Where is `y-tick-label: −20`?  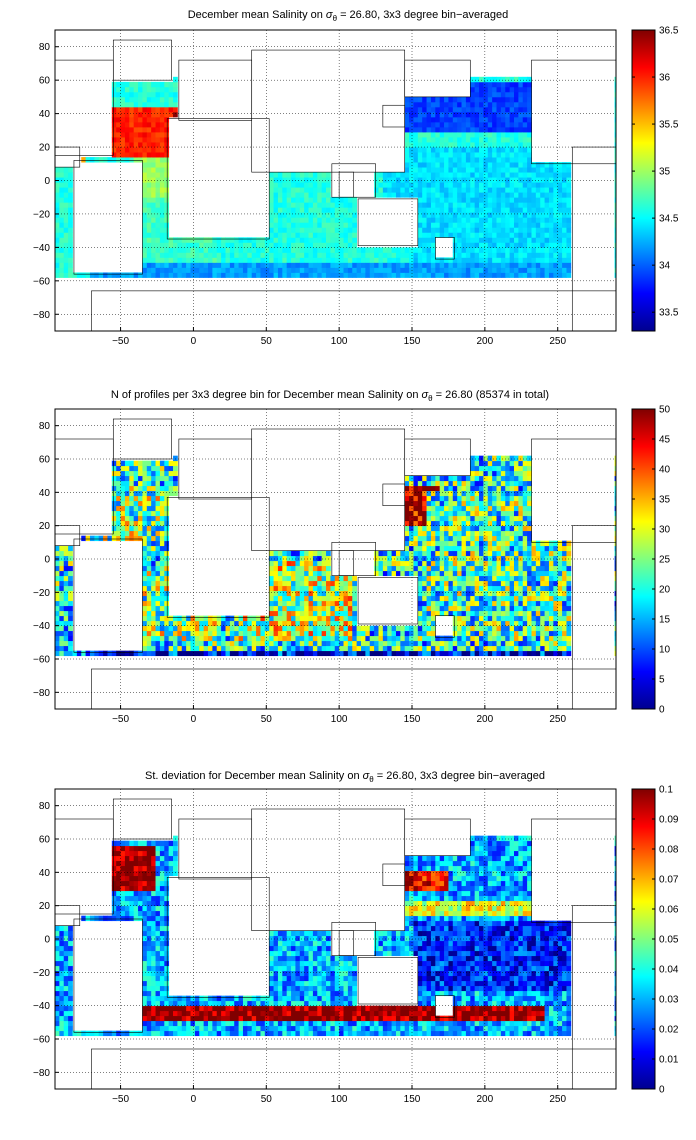 y-tick-label: −20 is located at coordinates (41, 214).